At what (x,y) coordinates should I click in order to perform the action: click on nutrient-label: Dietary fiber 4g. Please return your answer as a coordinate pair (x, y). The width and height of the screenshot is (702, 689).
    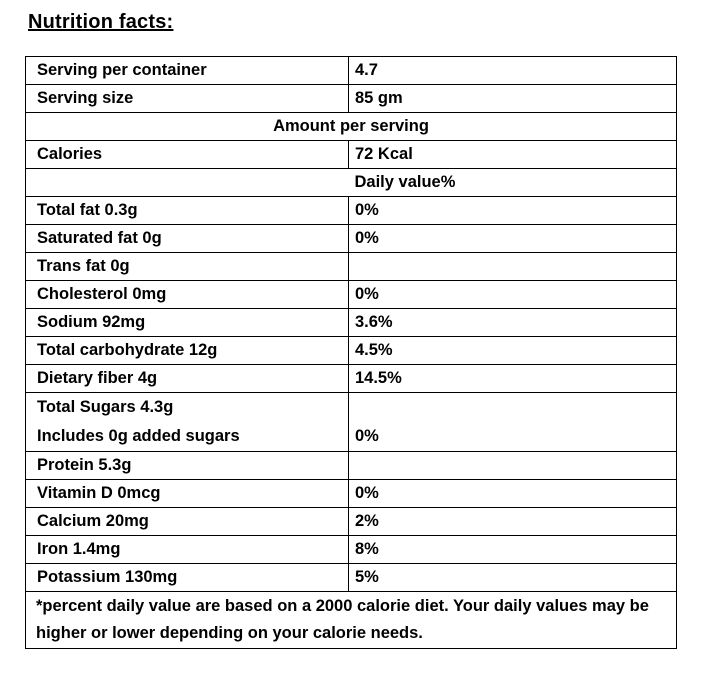
    Looking at the image, I should click on (187, 378).